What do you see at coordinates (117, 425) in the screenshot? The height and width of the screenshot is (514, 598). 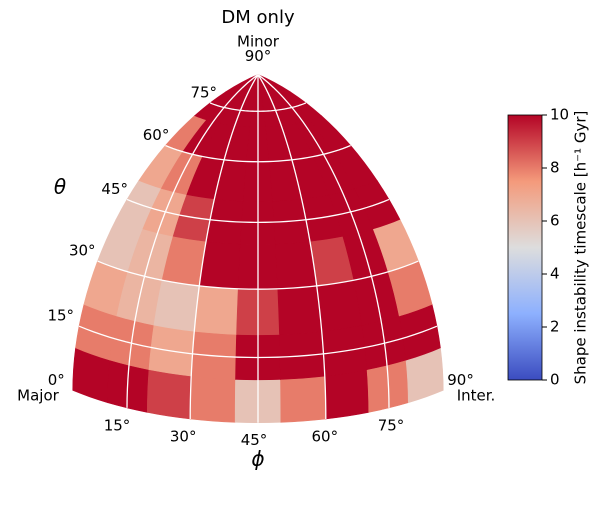 I see `x-tick-label: 15°` at bounding box center [117, 425].